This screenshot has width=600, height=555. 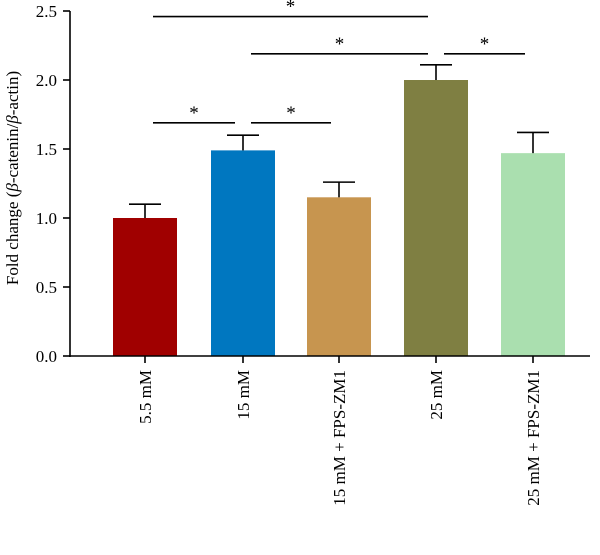 I want to click on x-tick-label: 5.5 mM, so click(x=145, y=397).